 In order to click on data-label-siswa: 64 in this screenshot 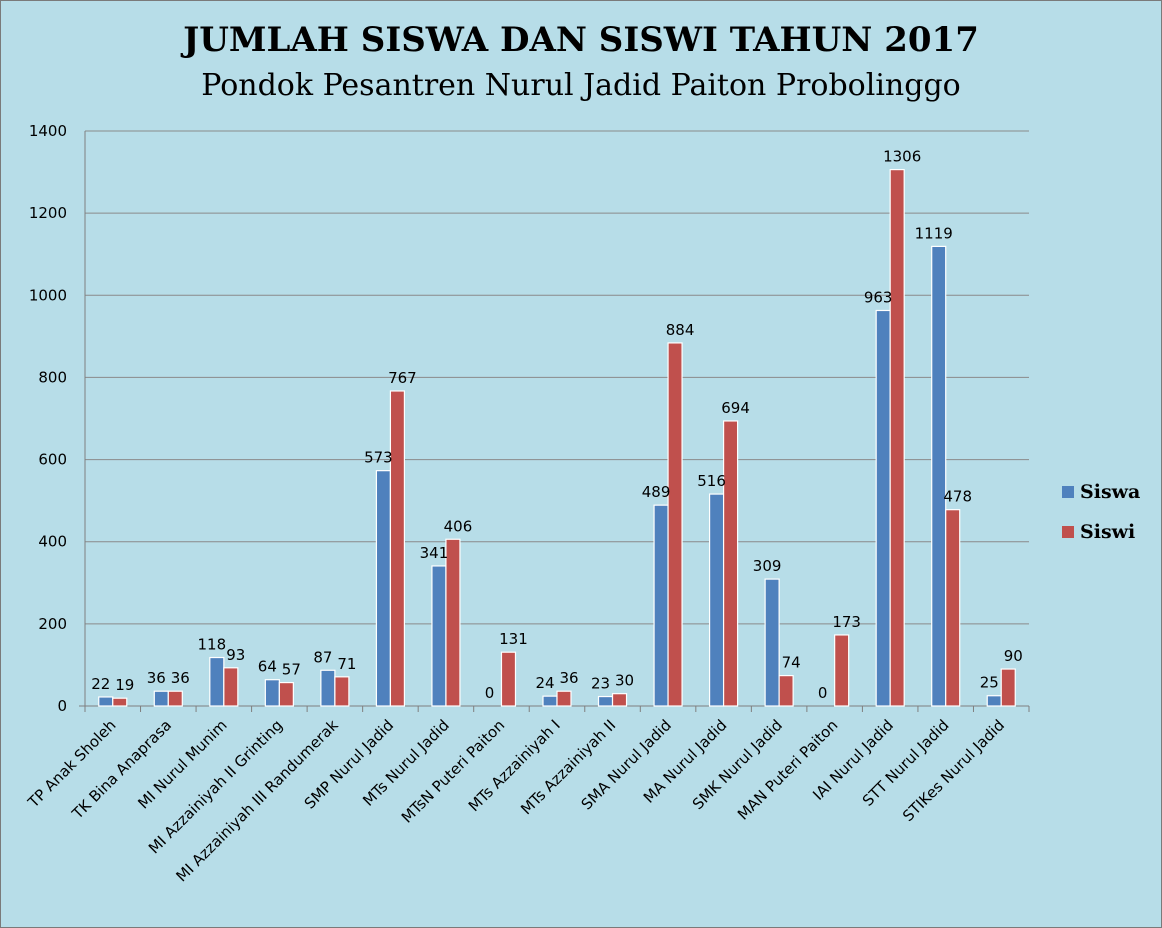, I will do `click(267, 667)`.